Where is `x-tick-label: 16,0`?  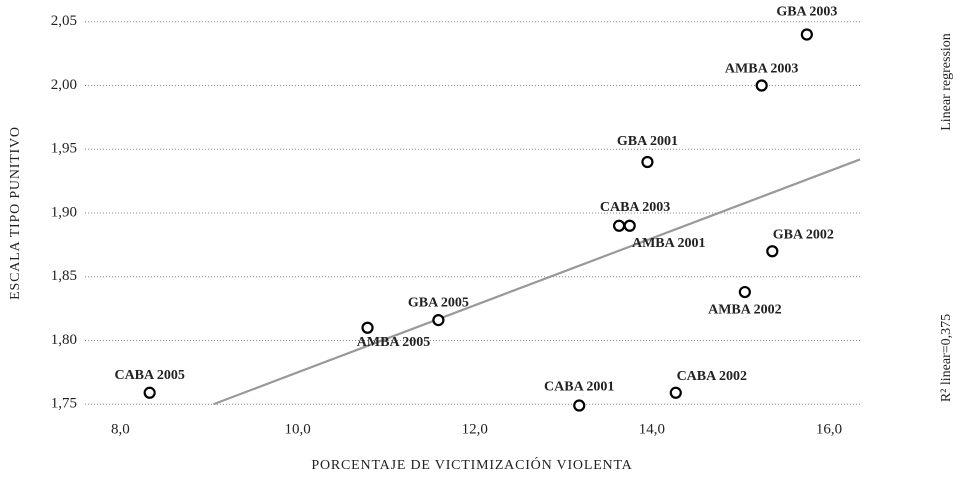
x-tick-label: 16,0 is located at coordinates (829, 429).